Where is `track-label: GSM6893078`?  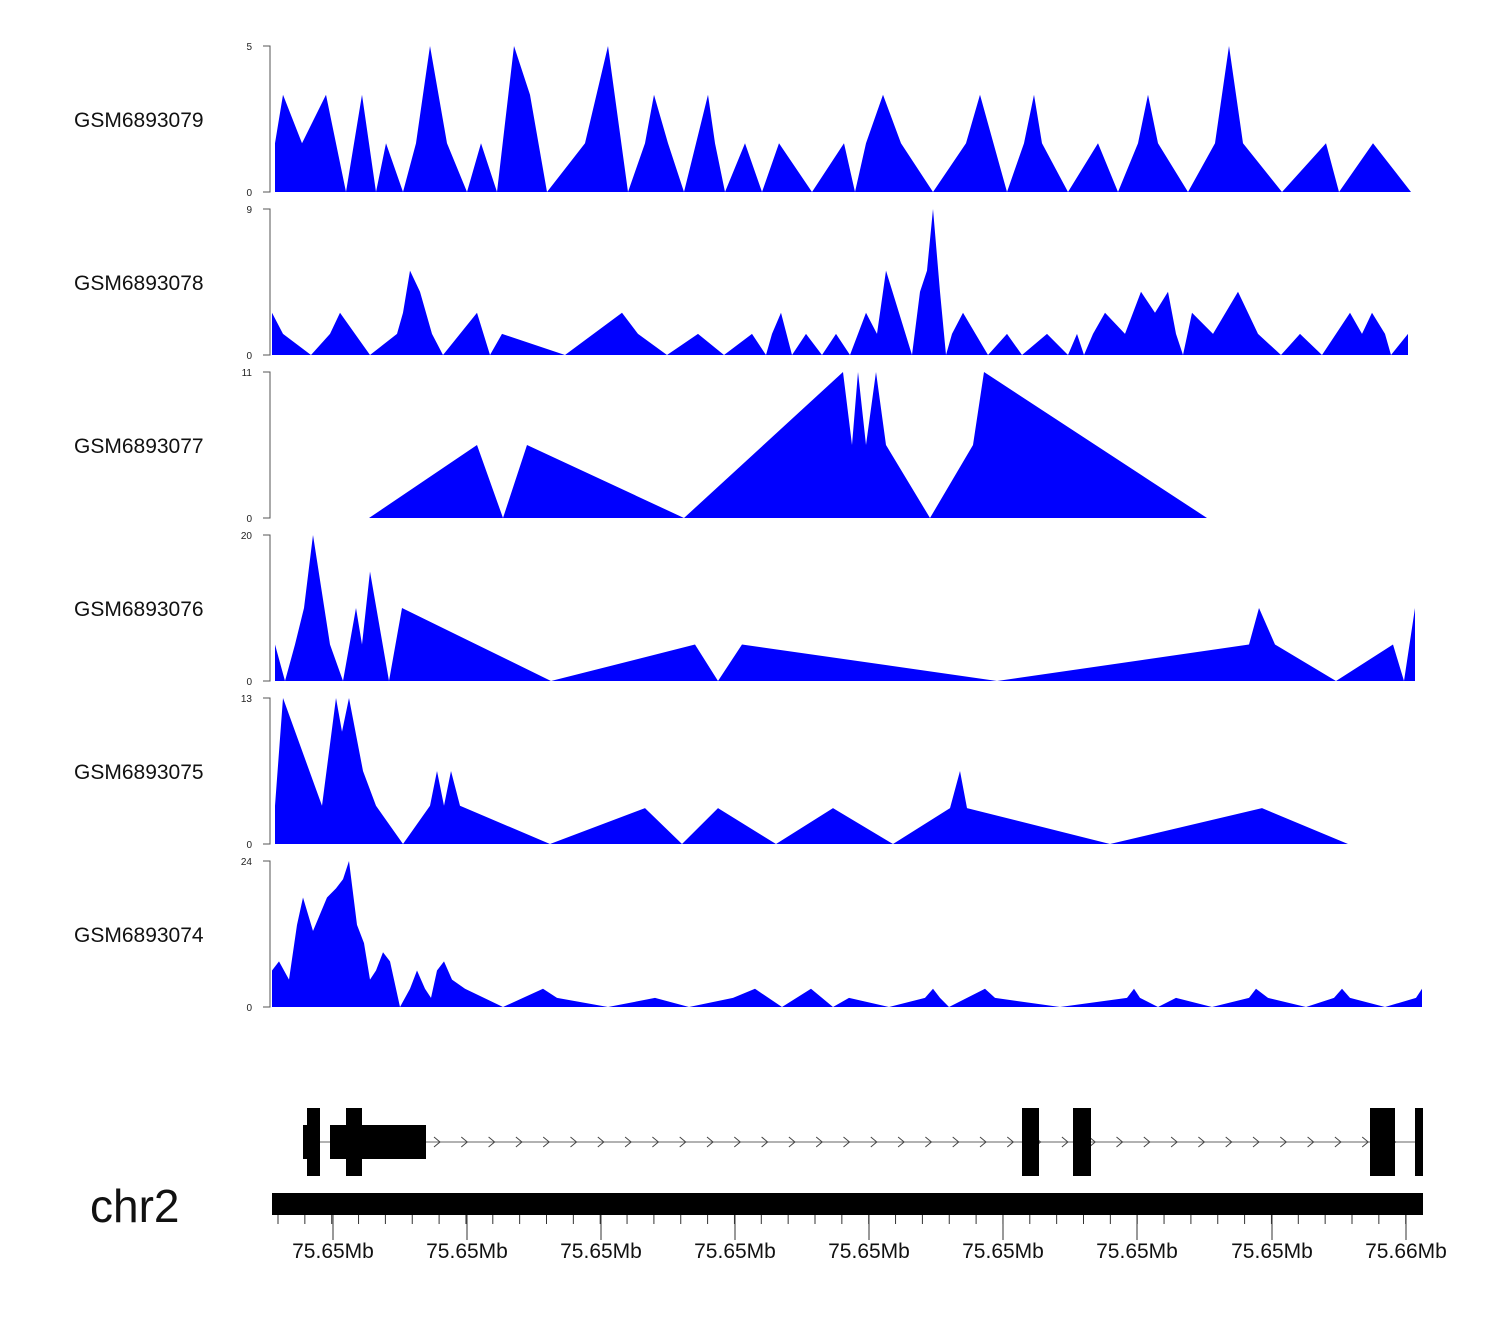 track-label: GSM6893078 is located at coordinates (139, 283).